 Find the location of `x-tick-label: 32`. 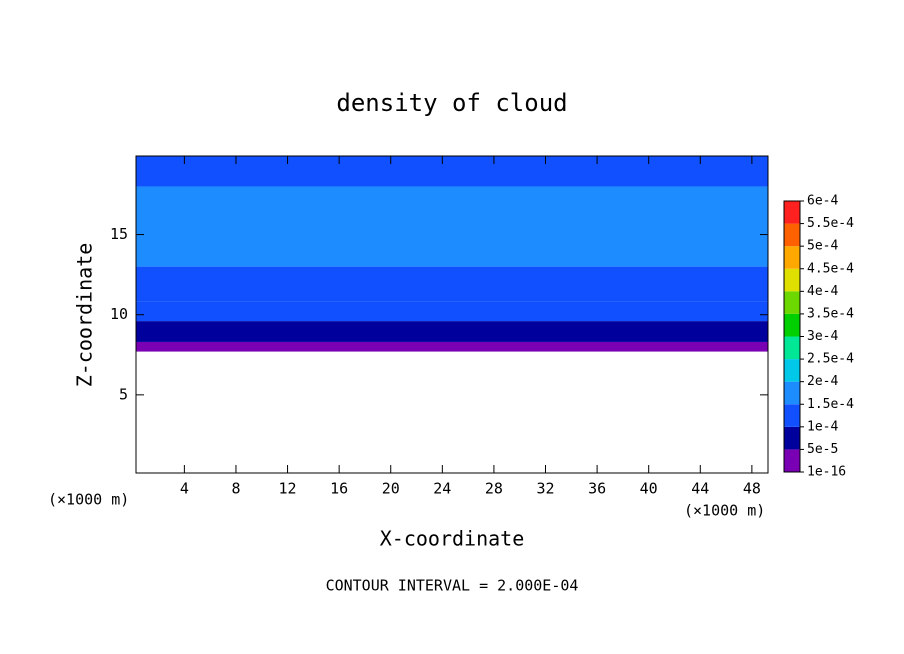

x-tick-label: 32 is located at coordinates (545, 489).